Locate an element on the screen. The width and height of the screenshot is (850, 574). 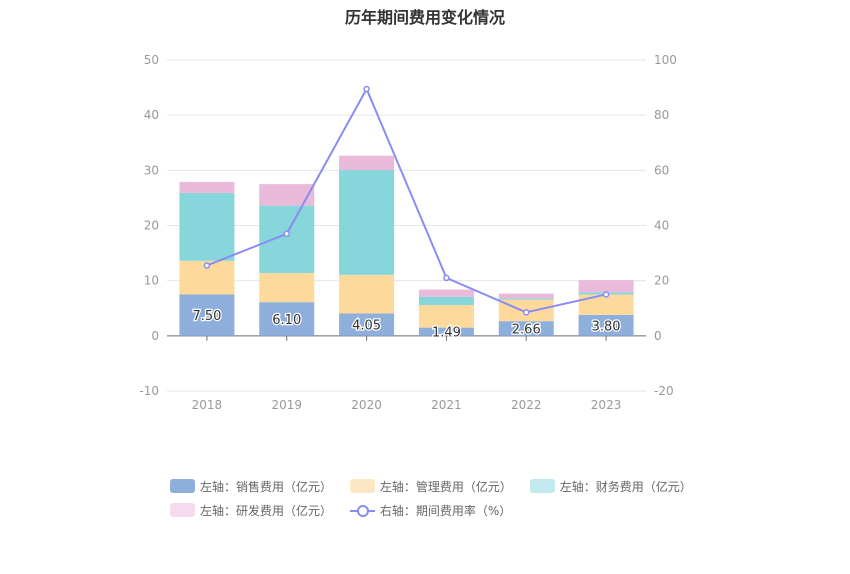
legend-label-finance: 左轴：财务费用（亿元） is located at coordinates (625, 486).